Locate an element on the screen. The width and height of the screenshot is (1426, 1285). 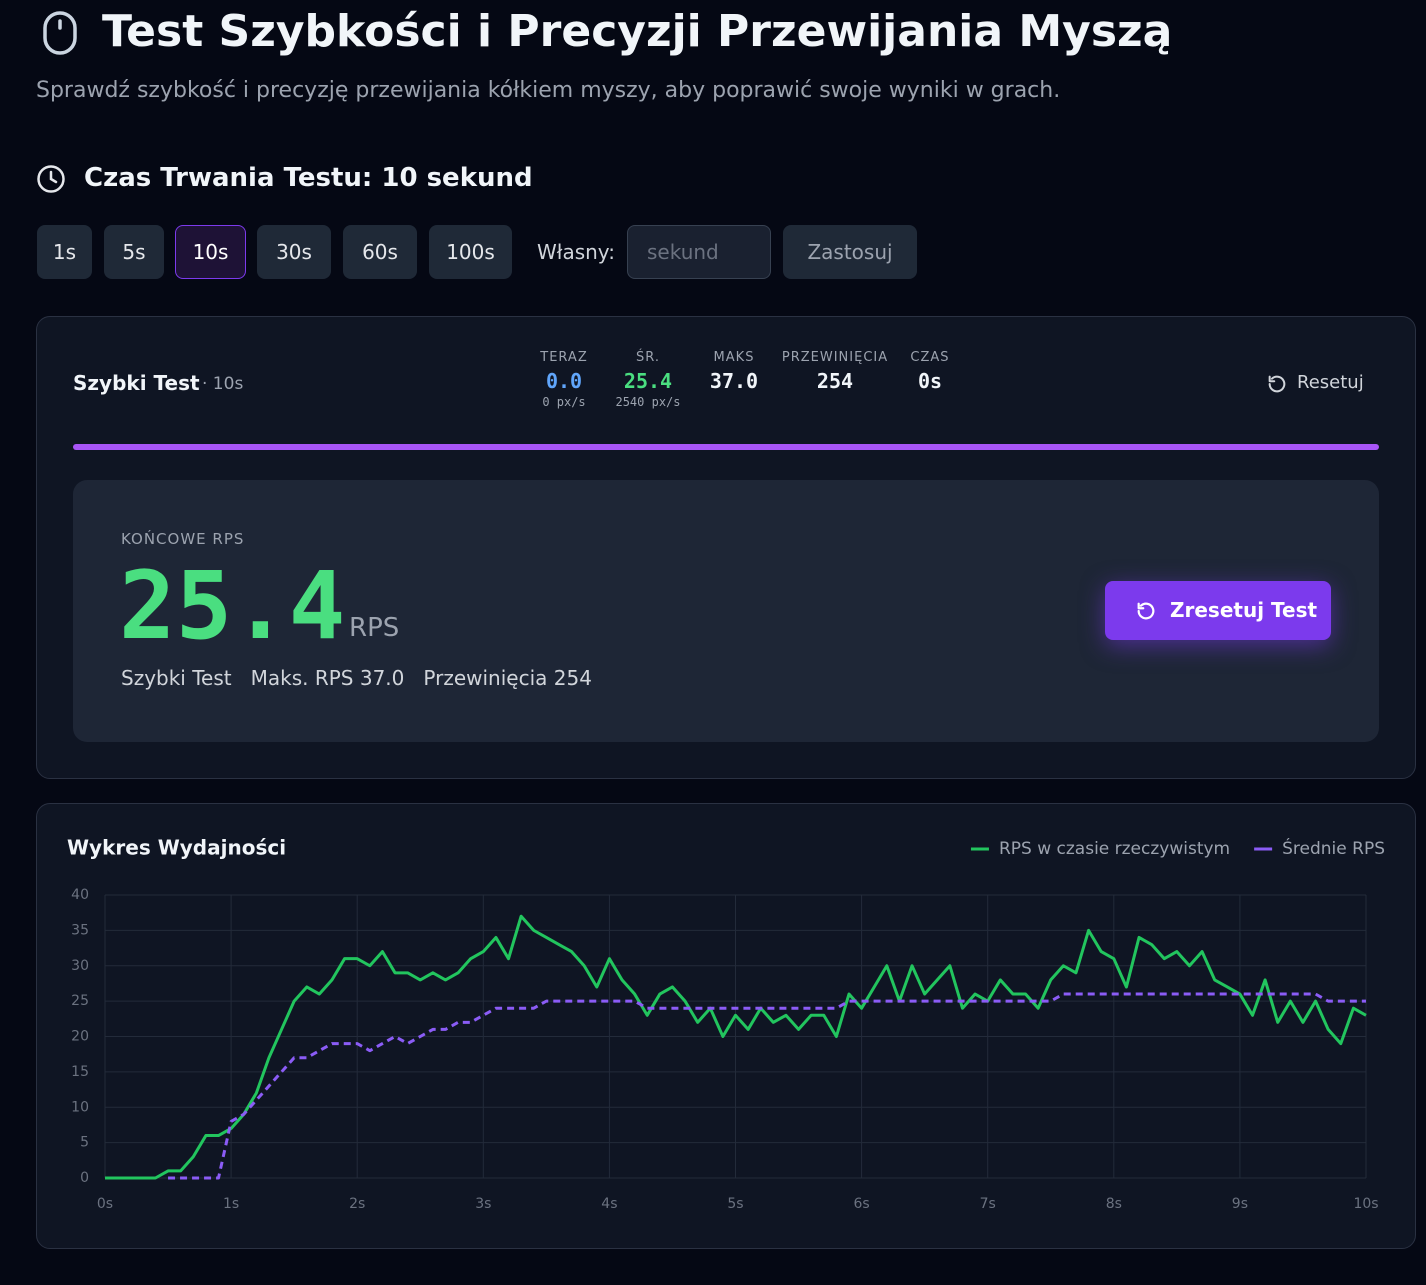
x-tick-label: 7s is located at coordinates (988, 1204).